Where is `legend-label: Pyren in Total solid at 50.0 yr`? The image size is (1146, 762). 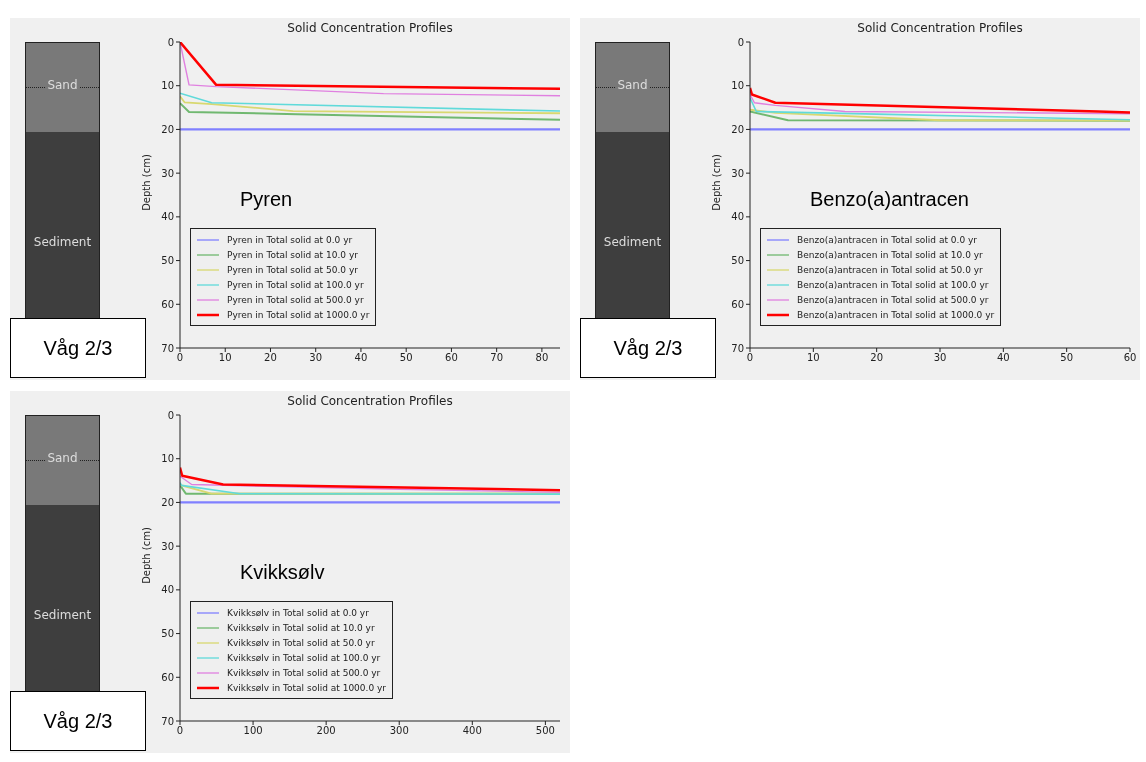 legend-label: Pyren in Total solid at 50.0 yr is located at coordinates (292, 269).